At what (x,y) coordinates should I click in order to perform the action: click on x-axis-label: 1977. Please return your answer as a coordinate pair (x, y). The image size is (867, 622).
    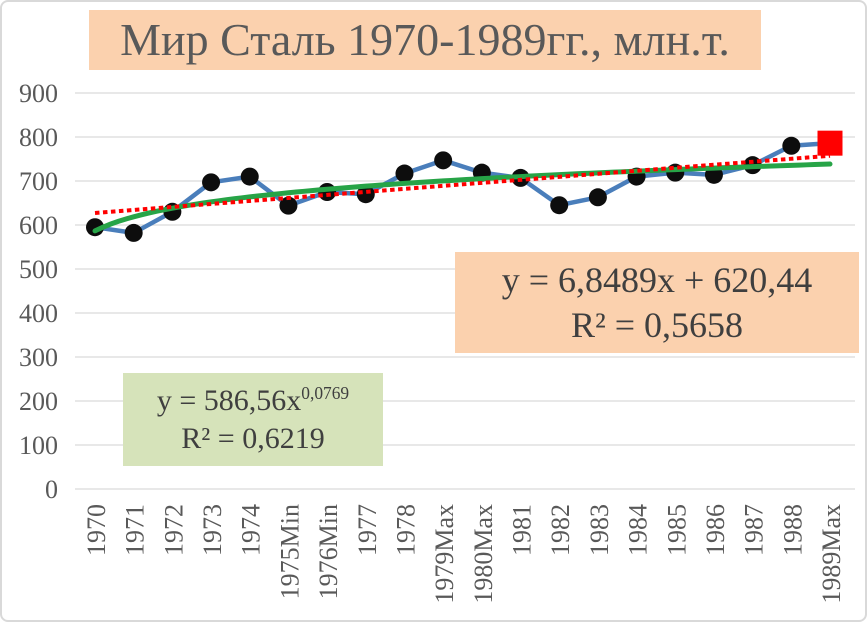
    Looking at the image, I should click on (367, 530).